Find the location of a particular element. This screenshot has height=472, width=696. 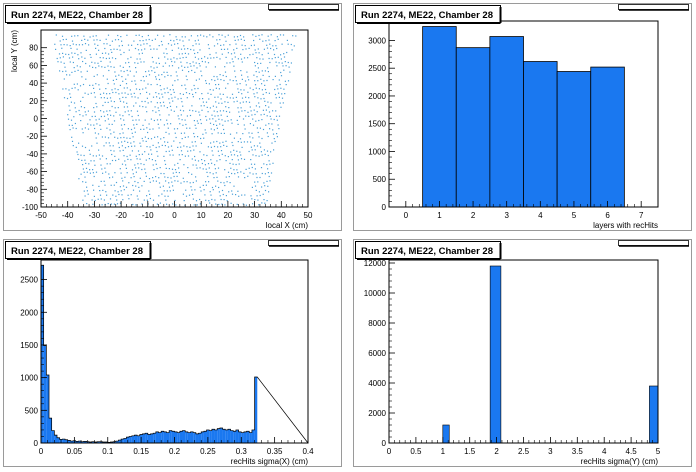

y-tick-label: 2000 is located at coordinates (29, 312).